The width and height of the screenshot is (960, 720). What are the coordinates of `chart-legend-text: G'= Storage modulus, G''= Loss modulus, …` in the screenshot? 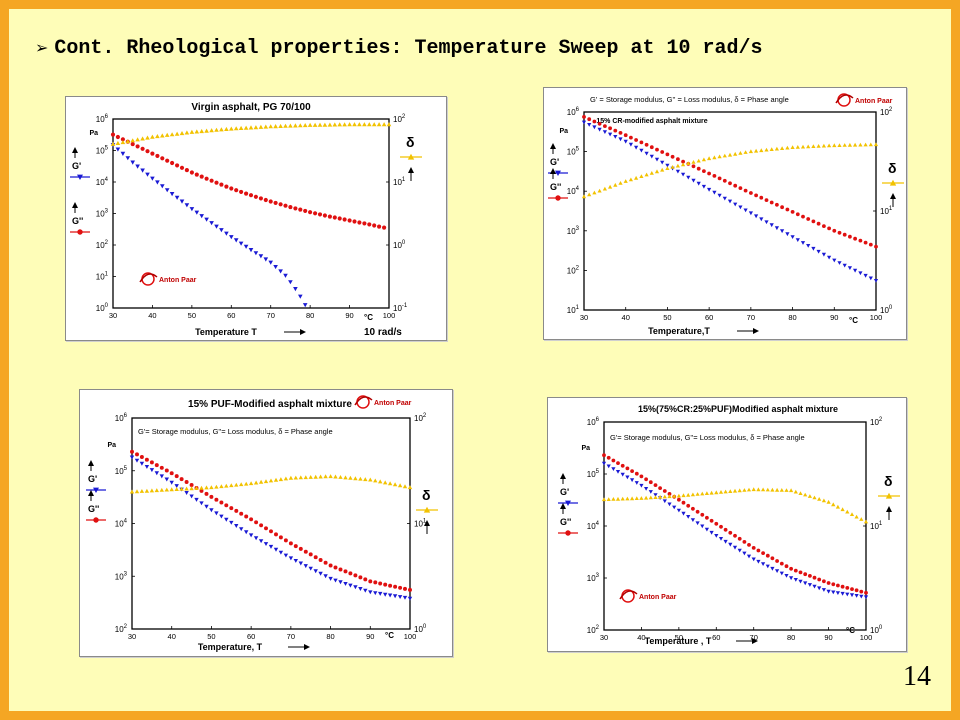 It's located at (707, 437).